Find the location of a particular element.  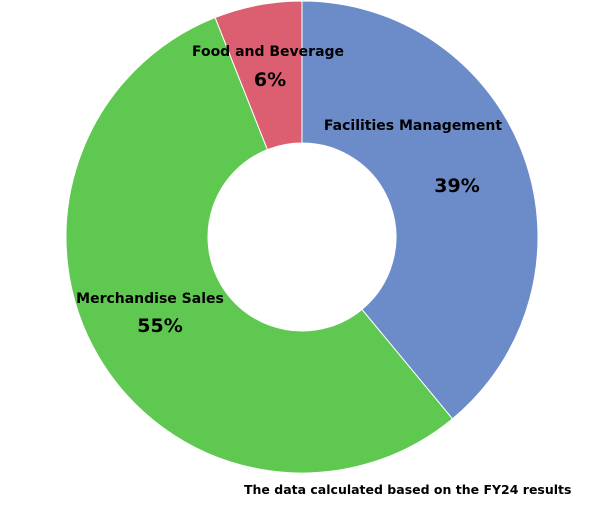

slice-value-merchandise-sales: 55% is located at coordinates (159, 326).